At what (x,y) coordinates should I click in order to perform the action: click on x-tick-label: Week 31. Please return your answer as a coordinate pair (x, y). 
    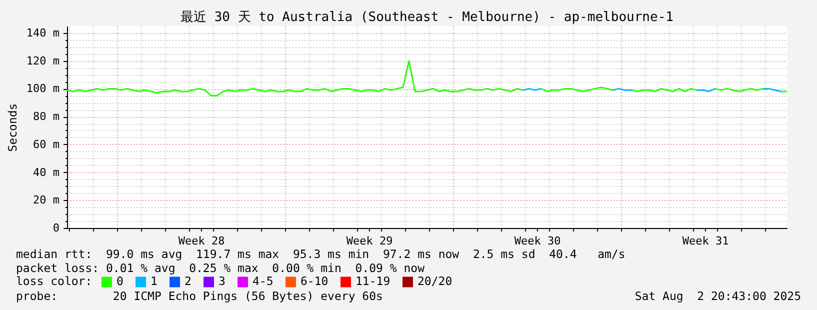
    Looking at the image, I should click on (705, 241).